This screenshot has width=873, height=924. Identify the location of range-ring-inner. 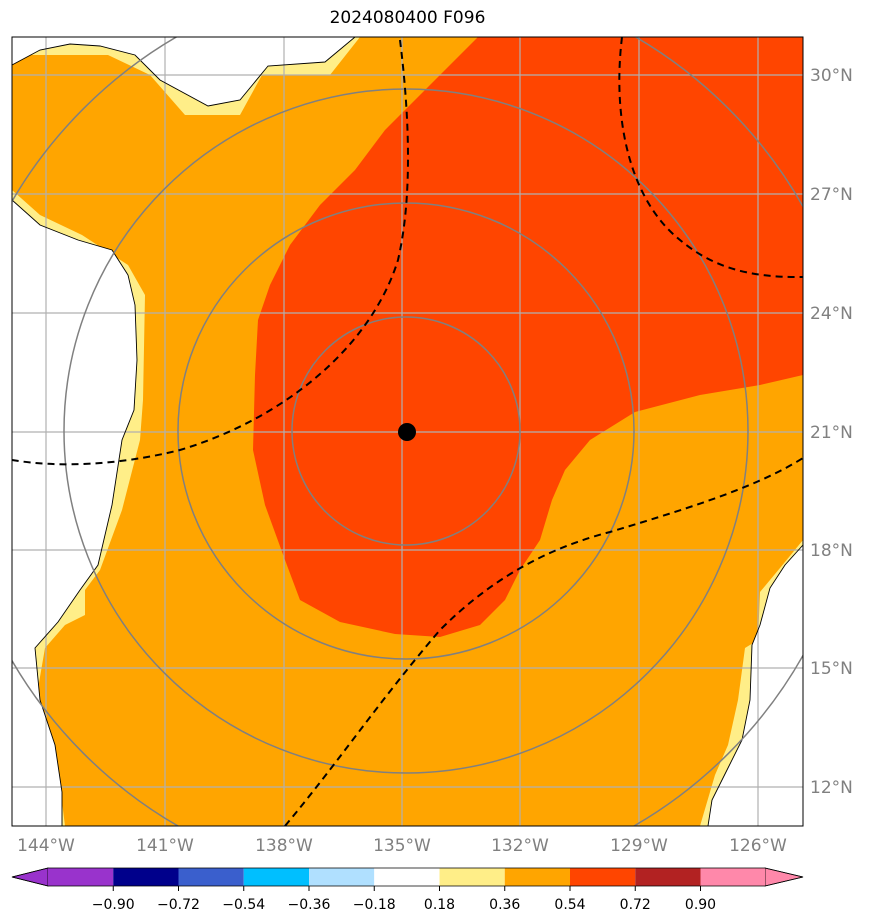
(406, 431).